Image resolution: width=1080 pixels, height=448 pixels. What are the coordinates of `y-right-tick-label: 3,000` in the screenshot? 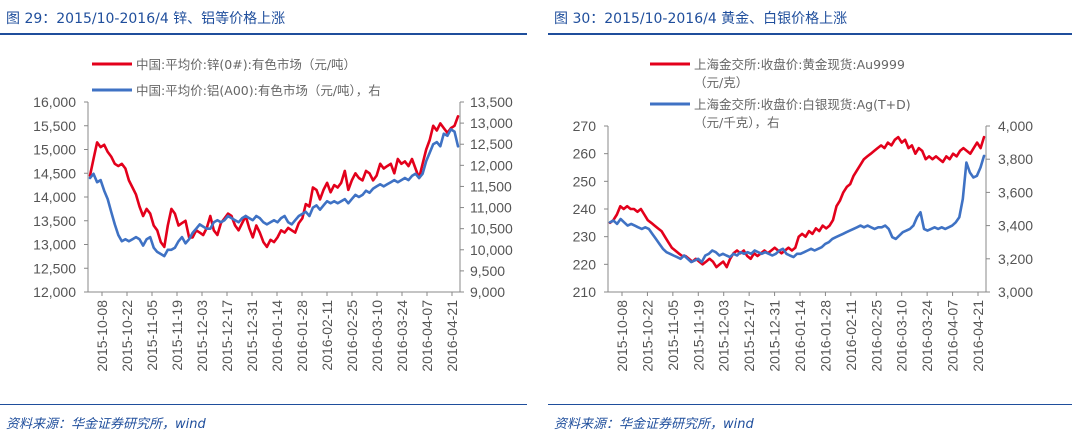 It's located at (1015, 292).